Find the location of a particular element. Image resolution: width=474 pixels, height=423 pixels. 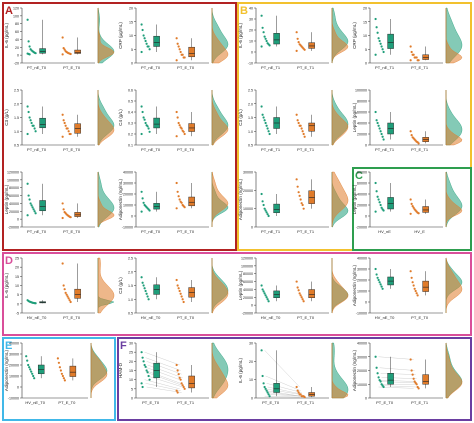

y-tick-label: 1.0 is located at coordinates (250, 132).